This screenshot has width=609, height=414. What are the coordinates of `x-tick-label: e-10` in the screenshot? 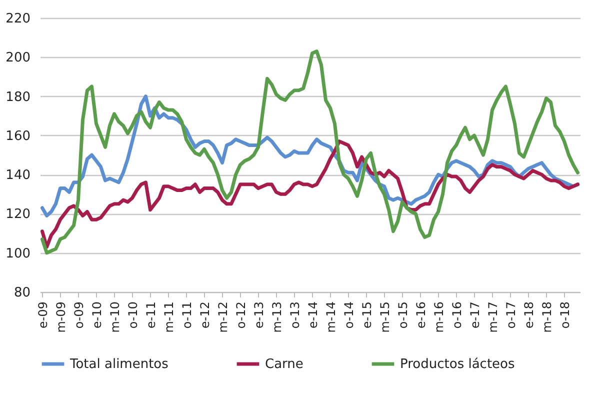 It's located at (97, 315).